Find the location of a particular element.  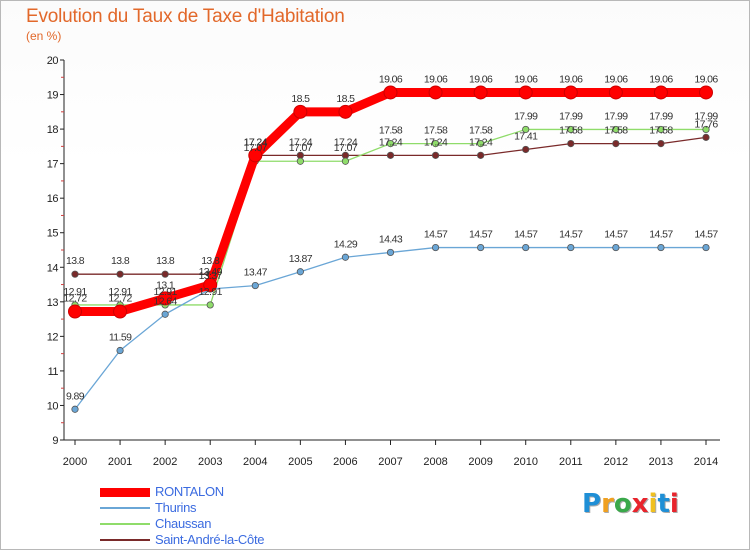

y-tick-label: 15 is located at coordinates (53, 234).